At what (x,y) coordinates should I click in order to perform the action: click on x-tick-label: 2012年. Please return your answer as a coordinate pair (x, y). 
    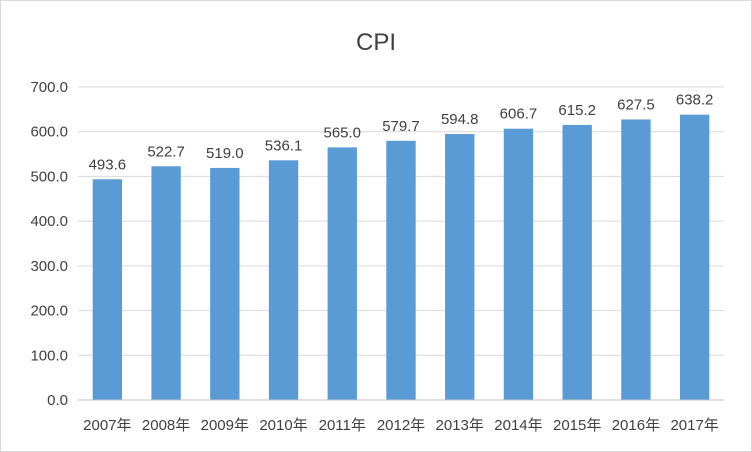
    Looking at the image, I should click on (401, 425).